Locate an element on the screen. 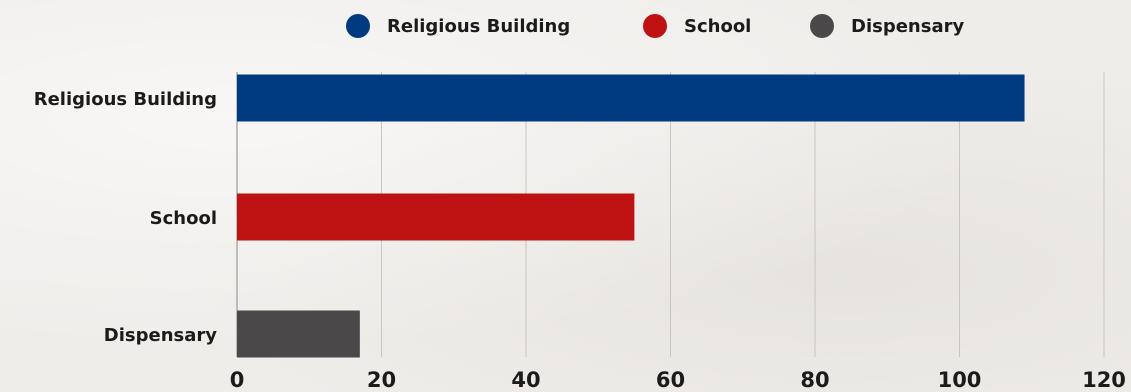 The image size is (1131, 392). x-axis-ticks: 0 20 40 60 80 100 120 is located at coordinates (678, 380).